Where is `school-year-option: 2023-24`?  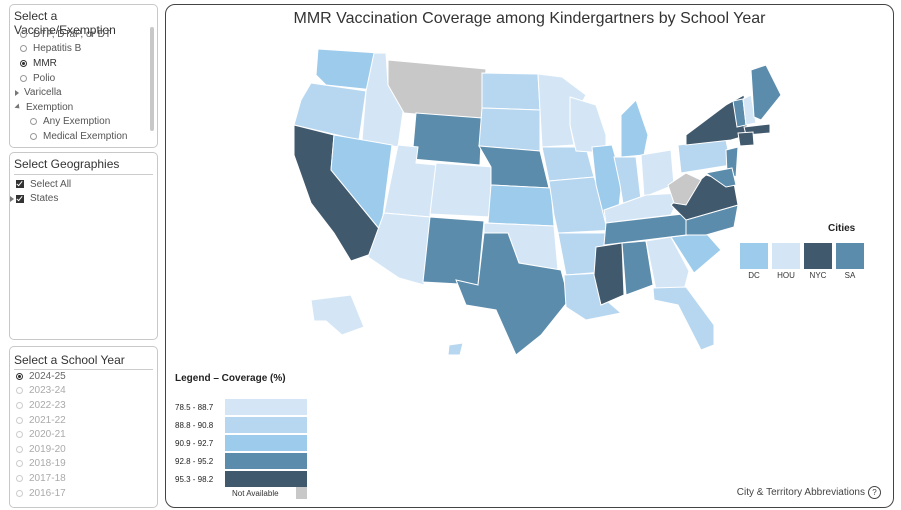
school-year-option: 2023-24 is located at coordinates (79, 391).